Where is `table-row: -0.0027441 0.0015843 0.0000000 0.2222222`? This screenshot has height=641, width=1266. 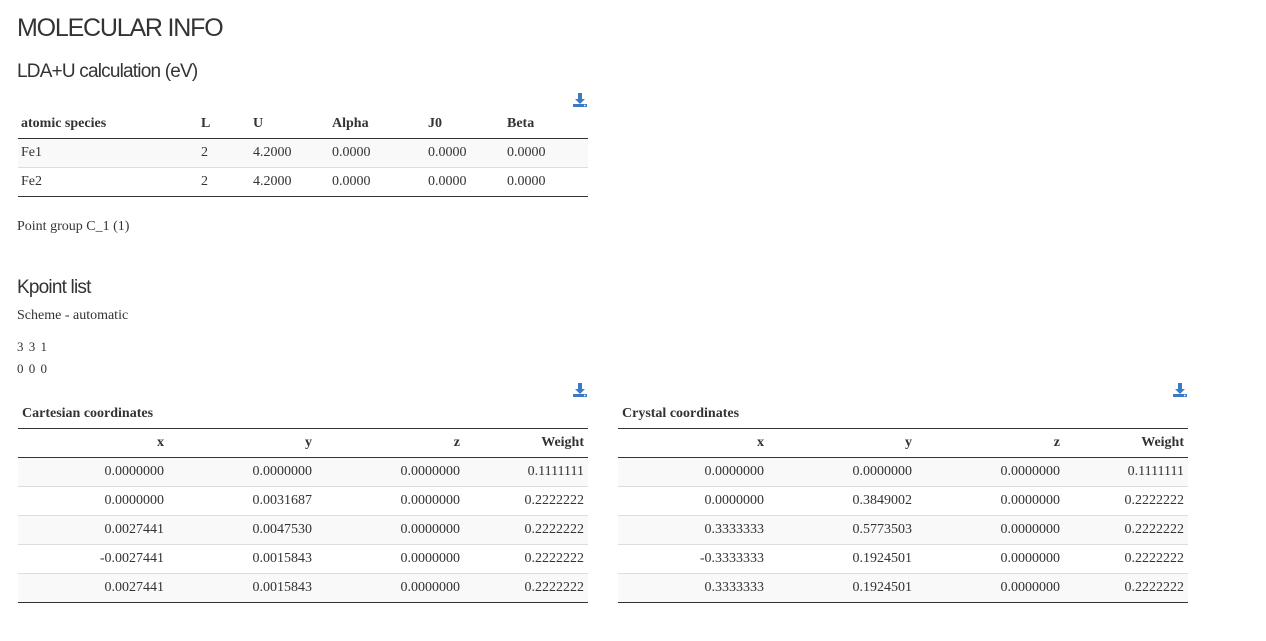
table-row: -0.0027441 0.0015843 0.0000000 0.2222222 is located at coordinates (303, 559).